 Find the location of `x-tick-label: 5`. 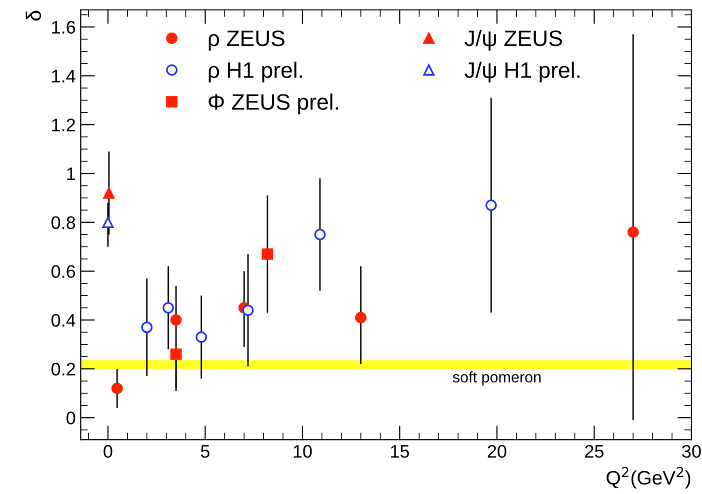

x-tick-label: 5 is located at coordinates (205, 451).